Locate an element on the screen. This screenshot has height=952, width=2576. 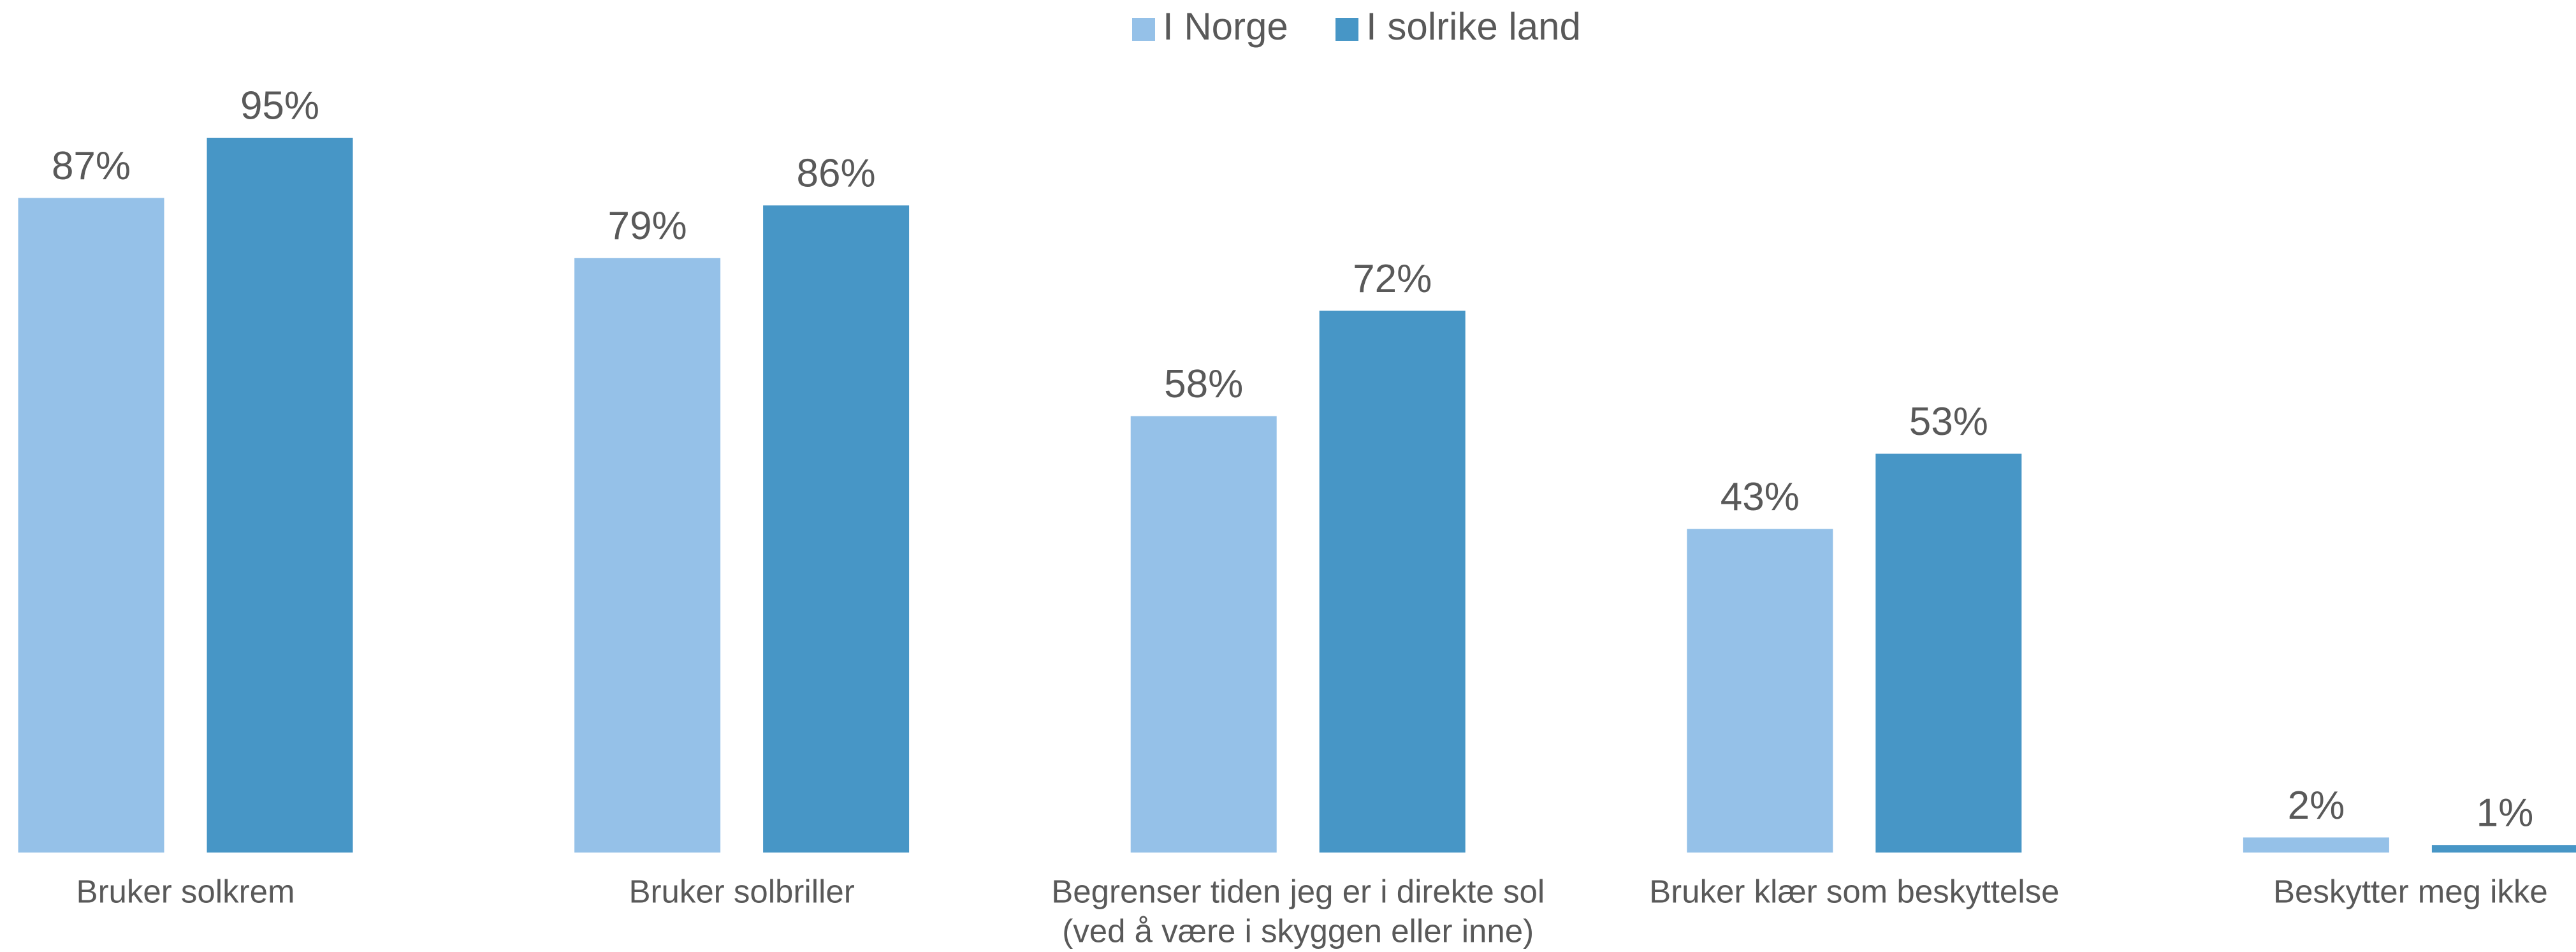
legend-label: I solrike land is located at coordinates (1473, 26).